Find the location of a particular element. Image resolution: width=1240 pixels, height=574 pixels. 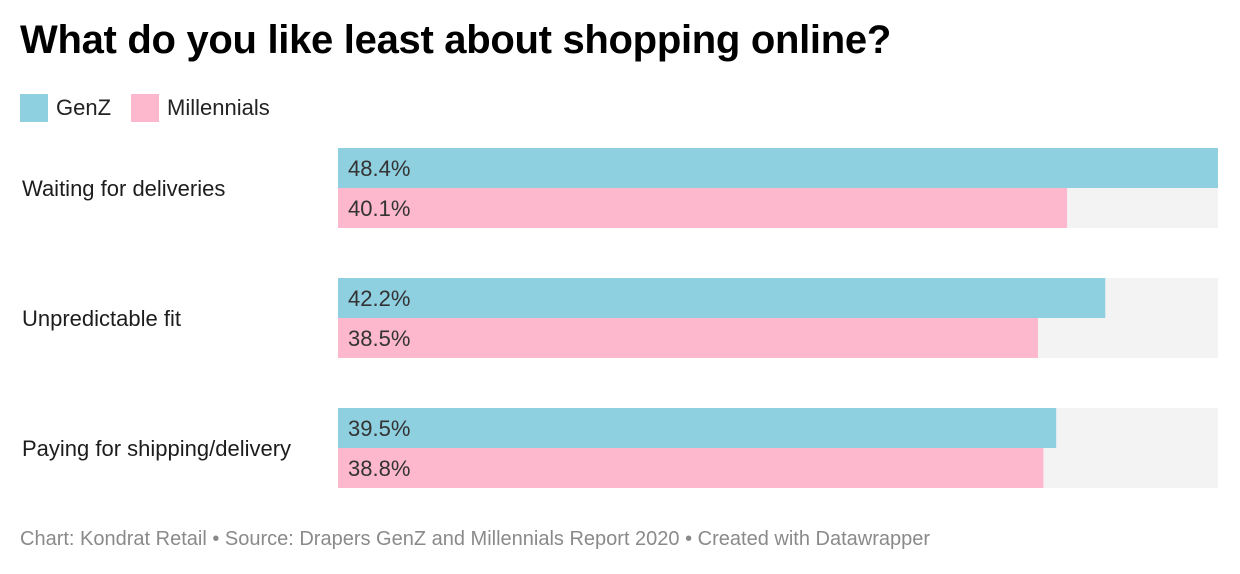

chart-legend: GenZ Millennials is located at coordinates (155, 108).